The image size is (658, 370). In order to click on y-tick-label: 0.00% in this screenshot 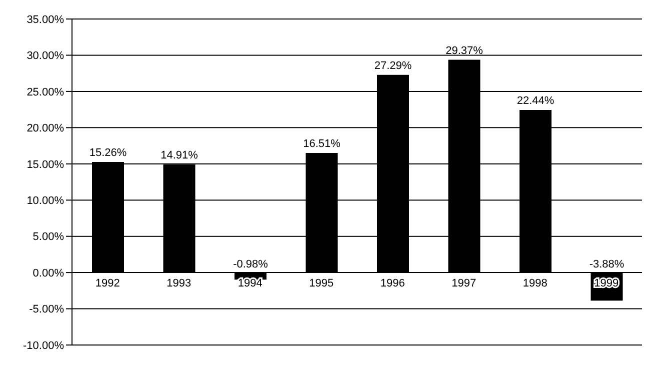, I will do `click(48, 273)`.